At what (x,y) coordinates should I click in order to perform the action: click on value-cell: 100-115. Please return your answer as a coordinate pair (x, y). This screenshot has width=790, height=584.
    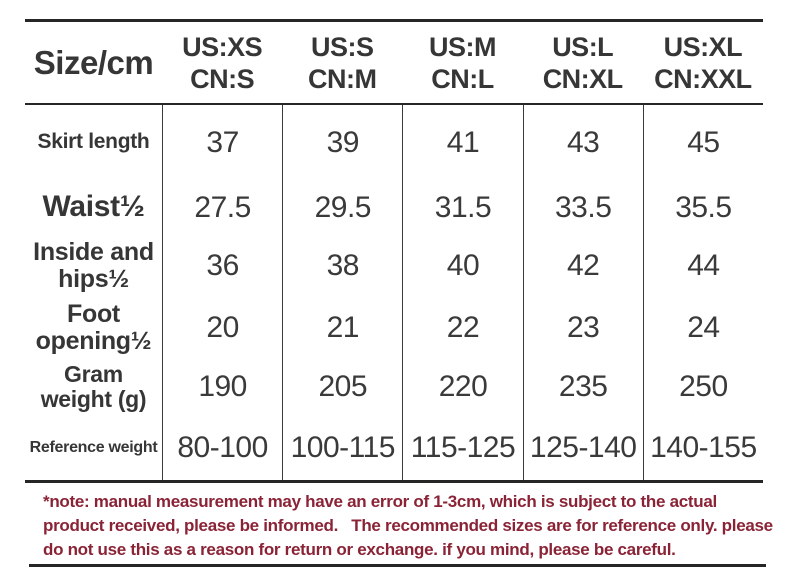
    Looking at the image, I should click on (342, 447).